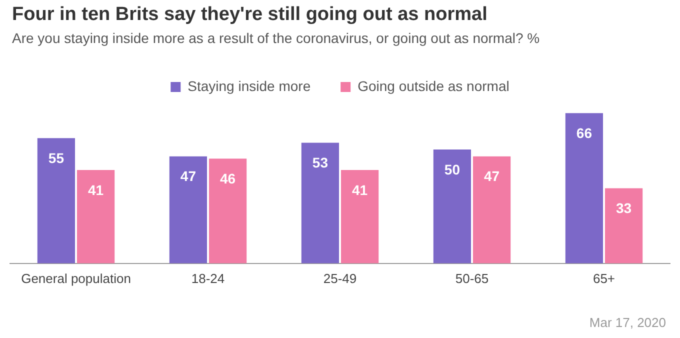 Image resolution: width=680 pixels, height=338 pixels. I want to click on legend-label: Staying inside more, so click(249, 86).